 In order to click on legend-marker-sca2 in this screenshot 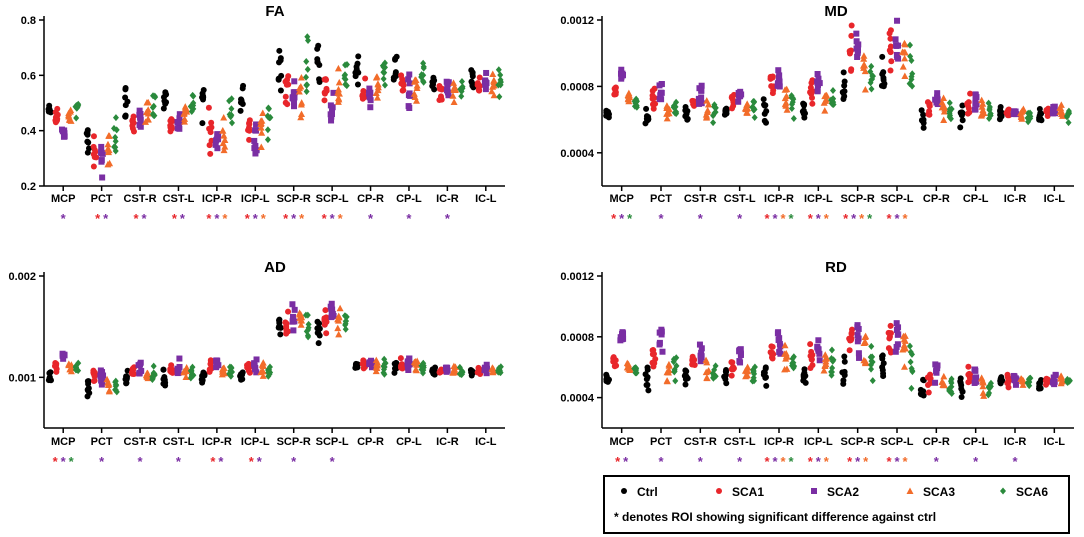, I will do `click(814, 491)`.